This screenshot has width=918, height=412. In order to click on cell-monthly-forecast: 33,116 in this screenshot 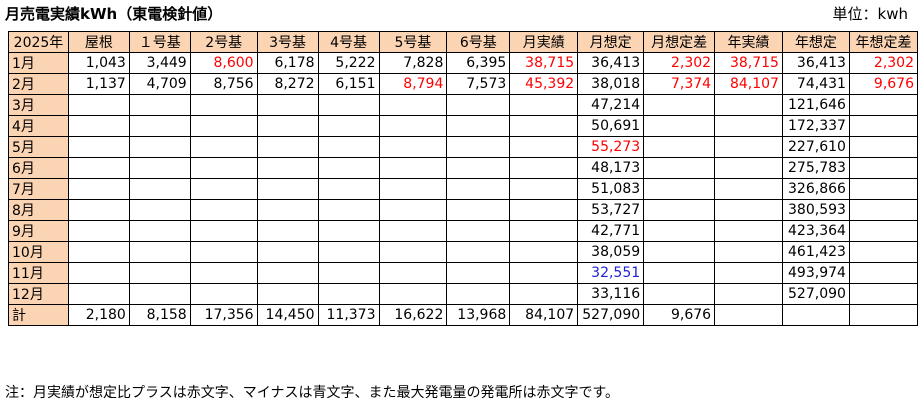, I will do `click(611, 294)`.